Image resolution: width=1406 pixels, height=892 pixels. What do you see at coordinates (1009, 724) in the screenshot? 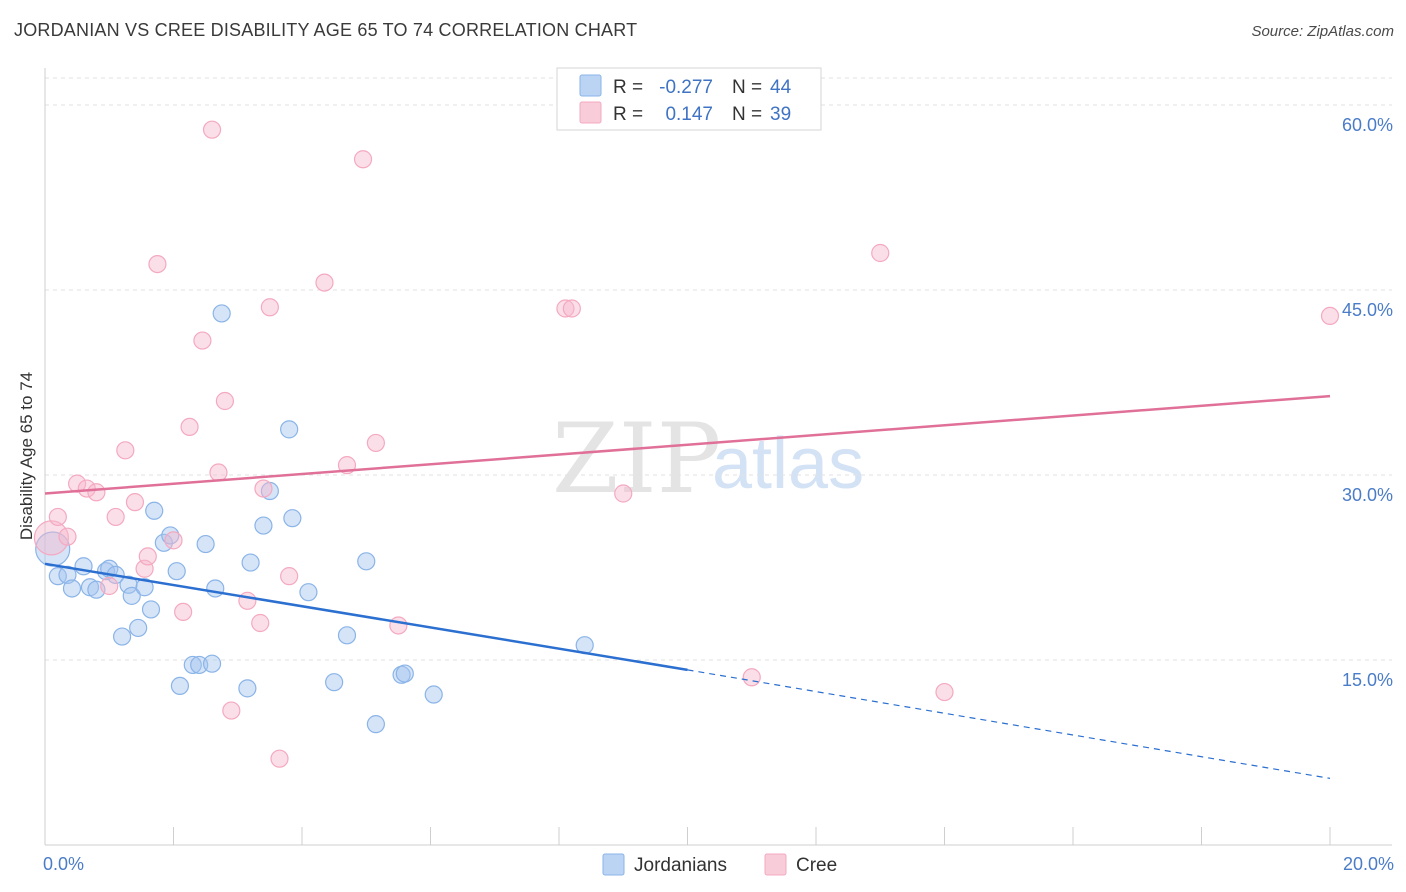
I see `trend-line-jordanians-extension` at bounding box center [1009, 724].